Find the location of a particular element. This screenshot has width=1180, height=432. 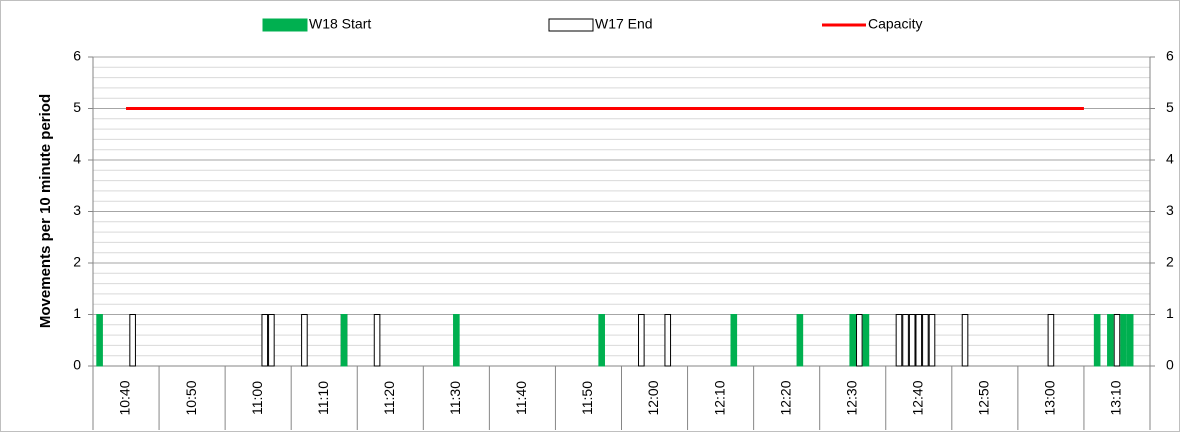

x-tick-label: 10:40 is located at coordinates (125, 397).